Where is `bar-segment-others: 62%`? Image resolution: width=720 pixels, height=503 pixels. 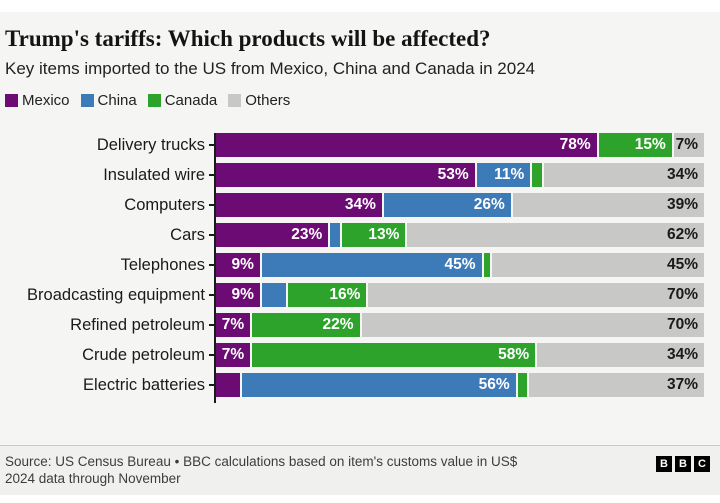 bar-segment-others: 62% is located at coordinates (555, 235).